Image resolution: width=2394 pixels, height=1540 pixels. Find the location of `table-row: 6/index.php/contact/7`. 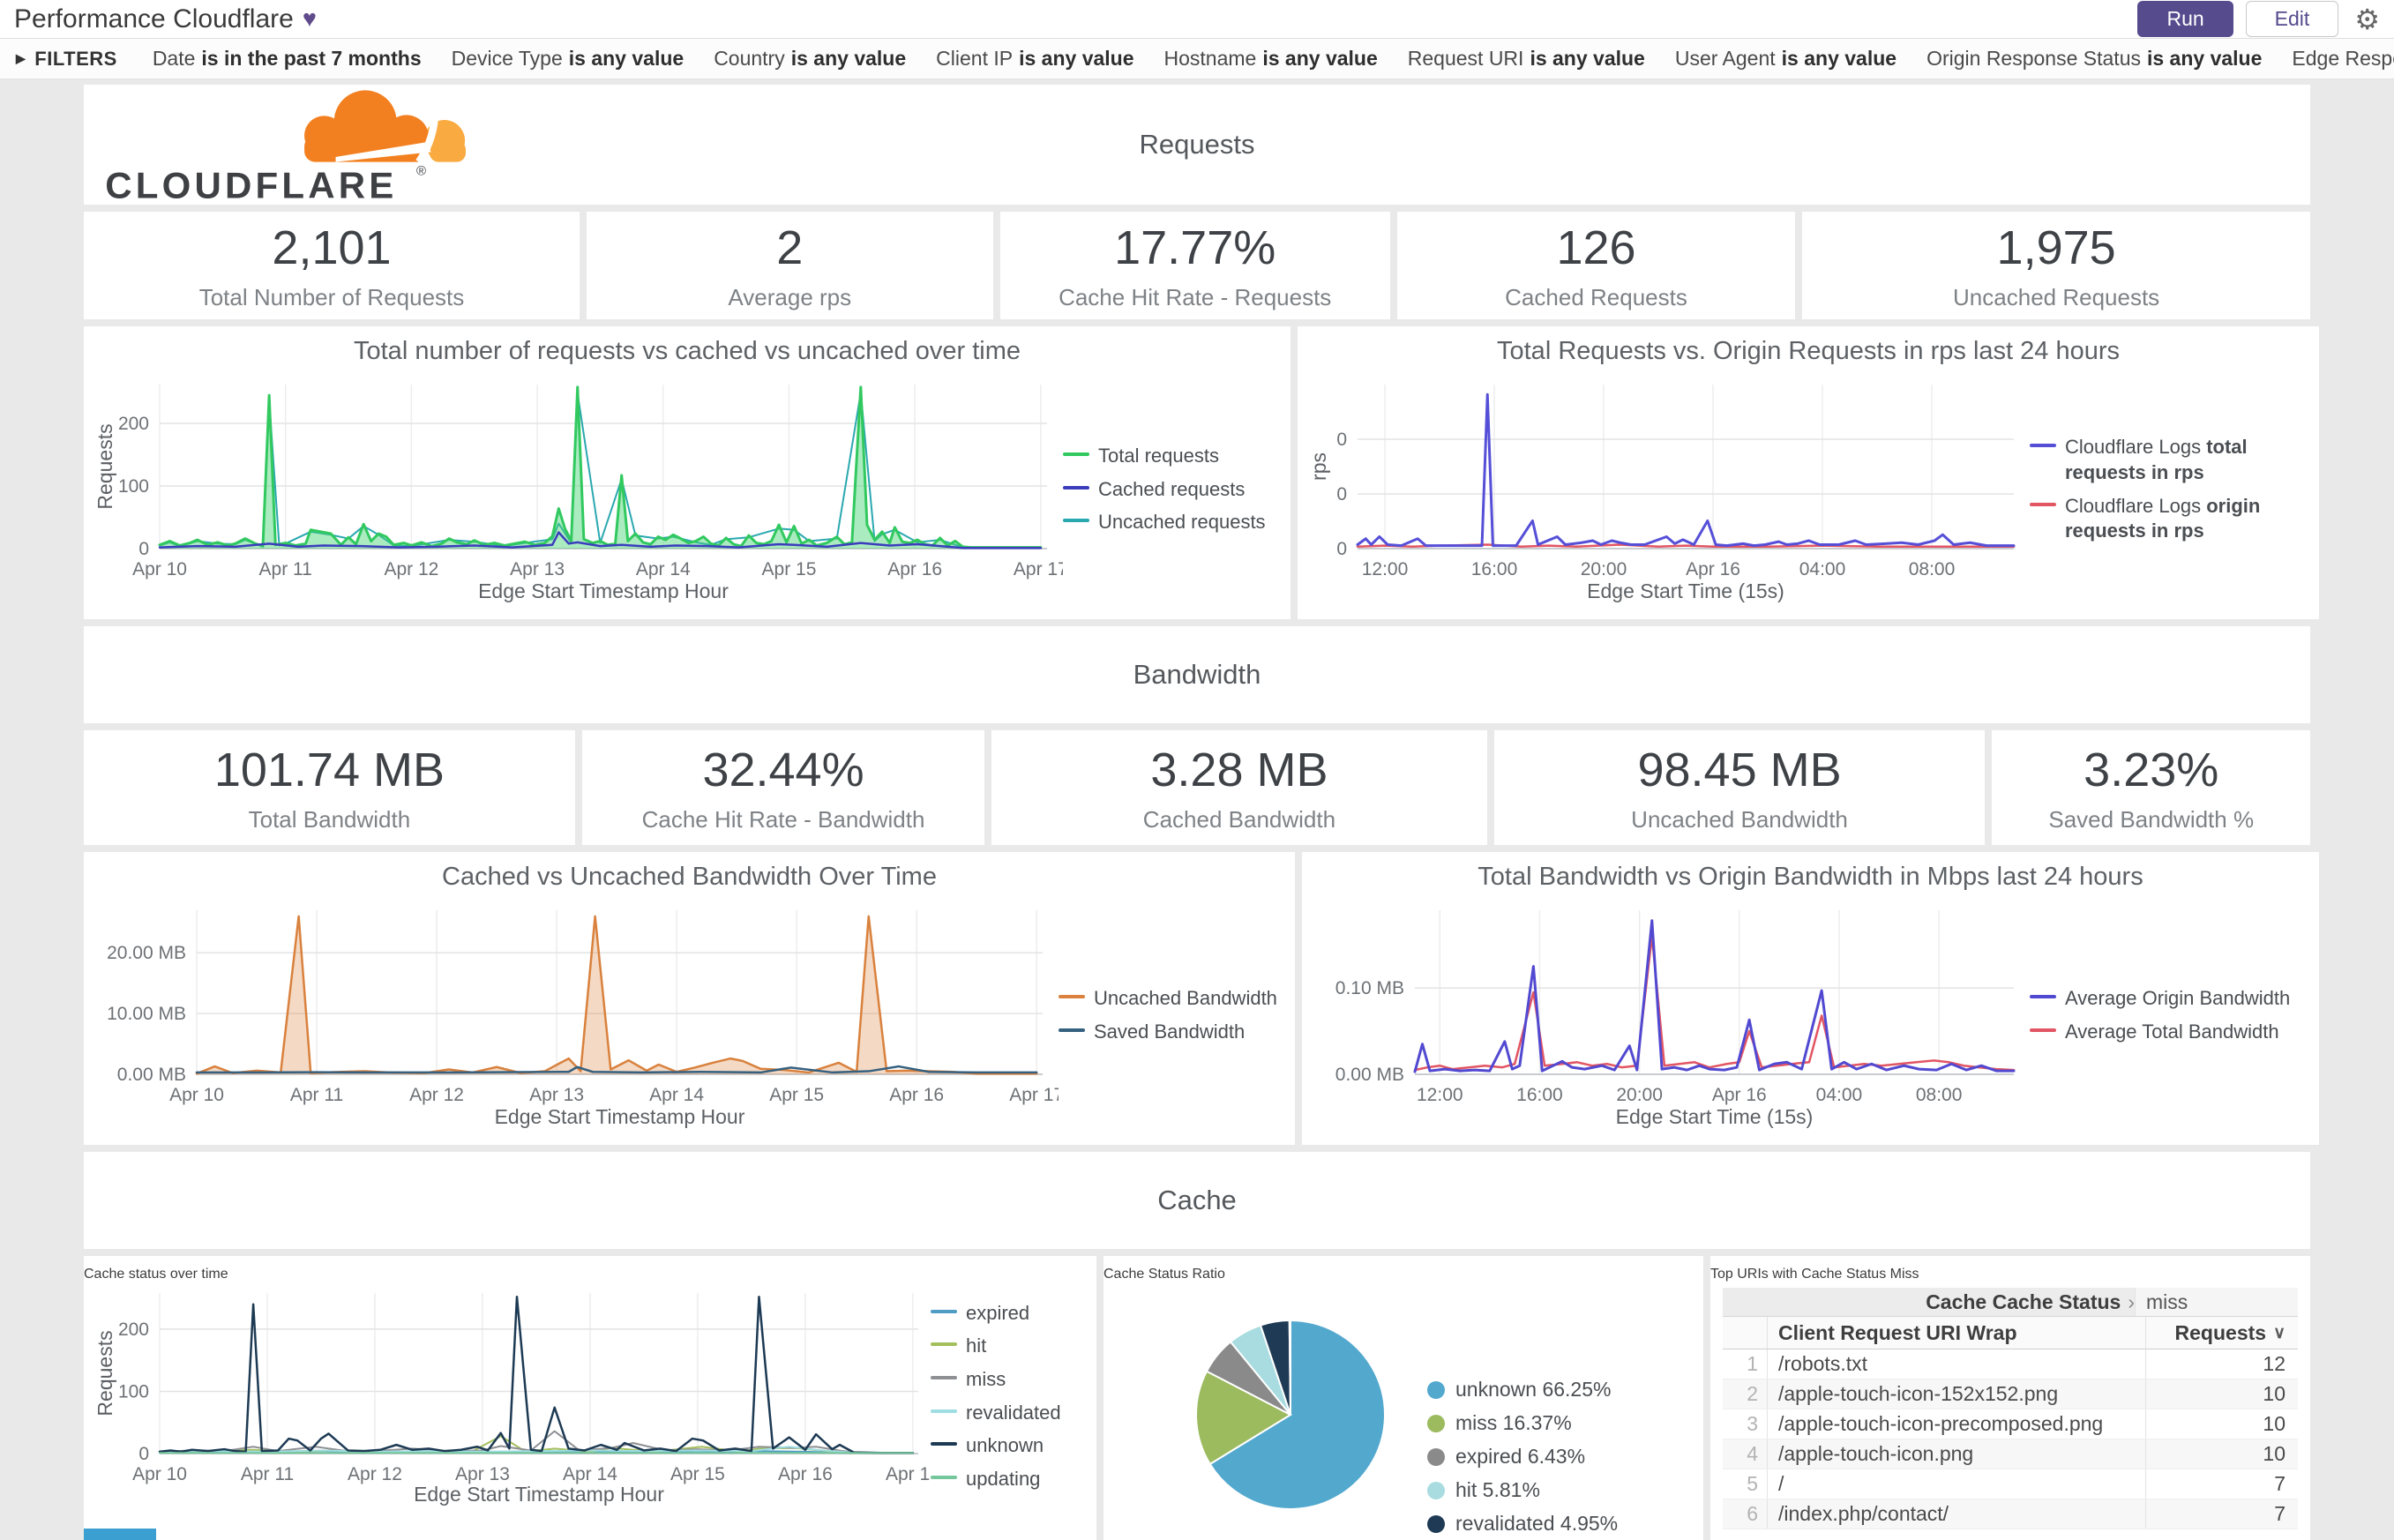

table-row: 6/index.php/contact/7 is located at coordinates (2011, 1514).